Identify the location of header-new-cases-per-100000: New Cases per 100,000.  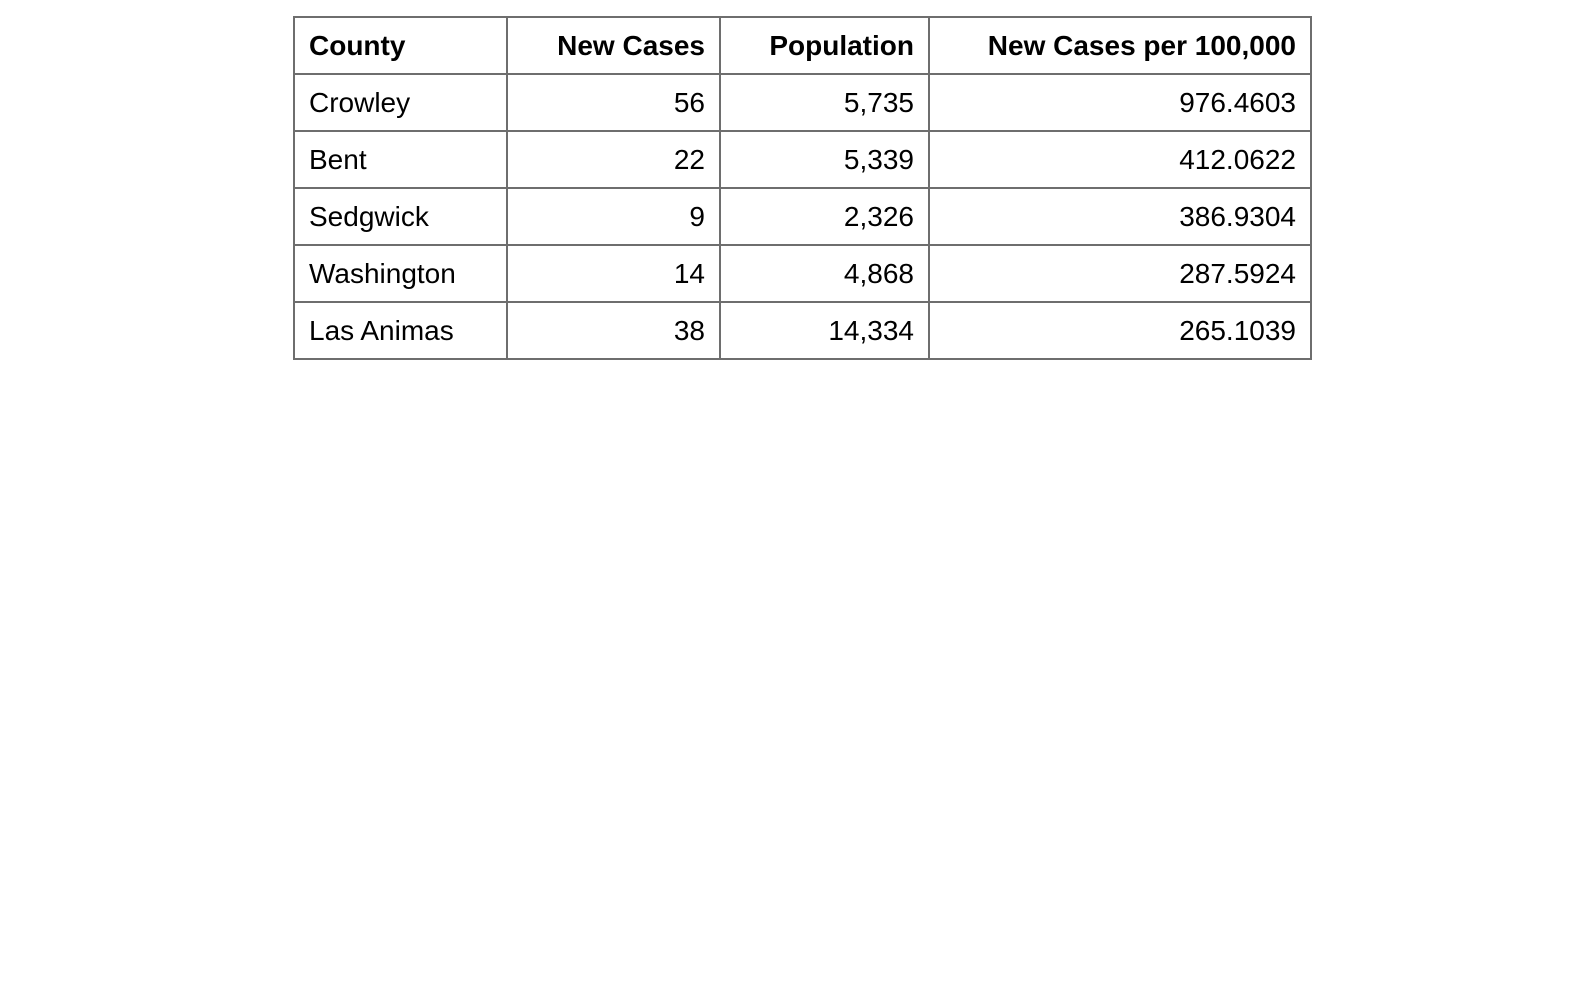
(1120, 45).